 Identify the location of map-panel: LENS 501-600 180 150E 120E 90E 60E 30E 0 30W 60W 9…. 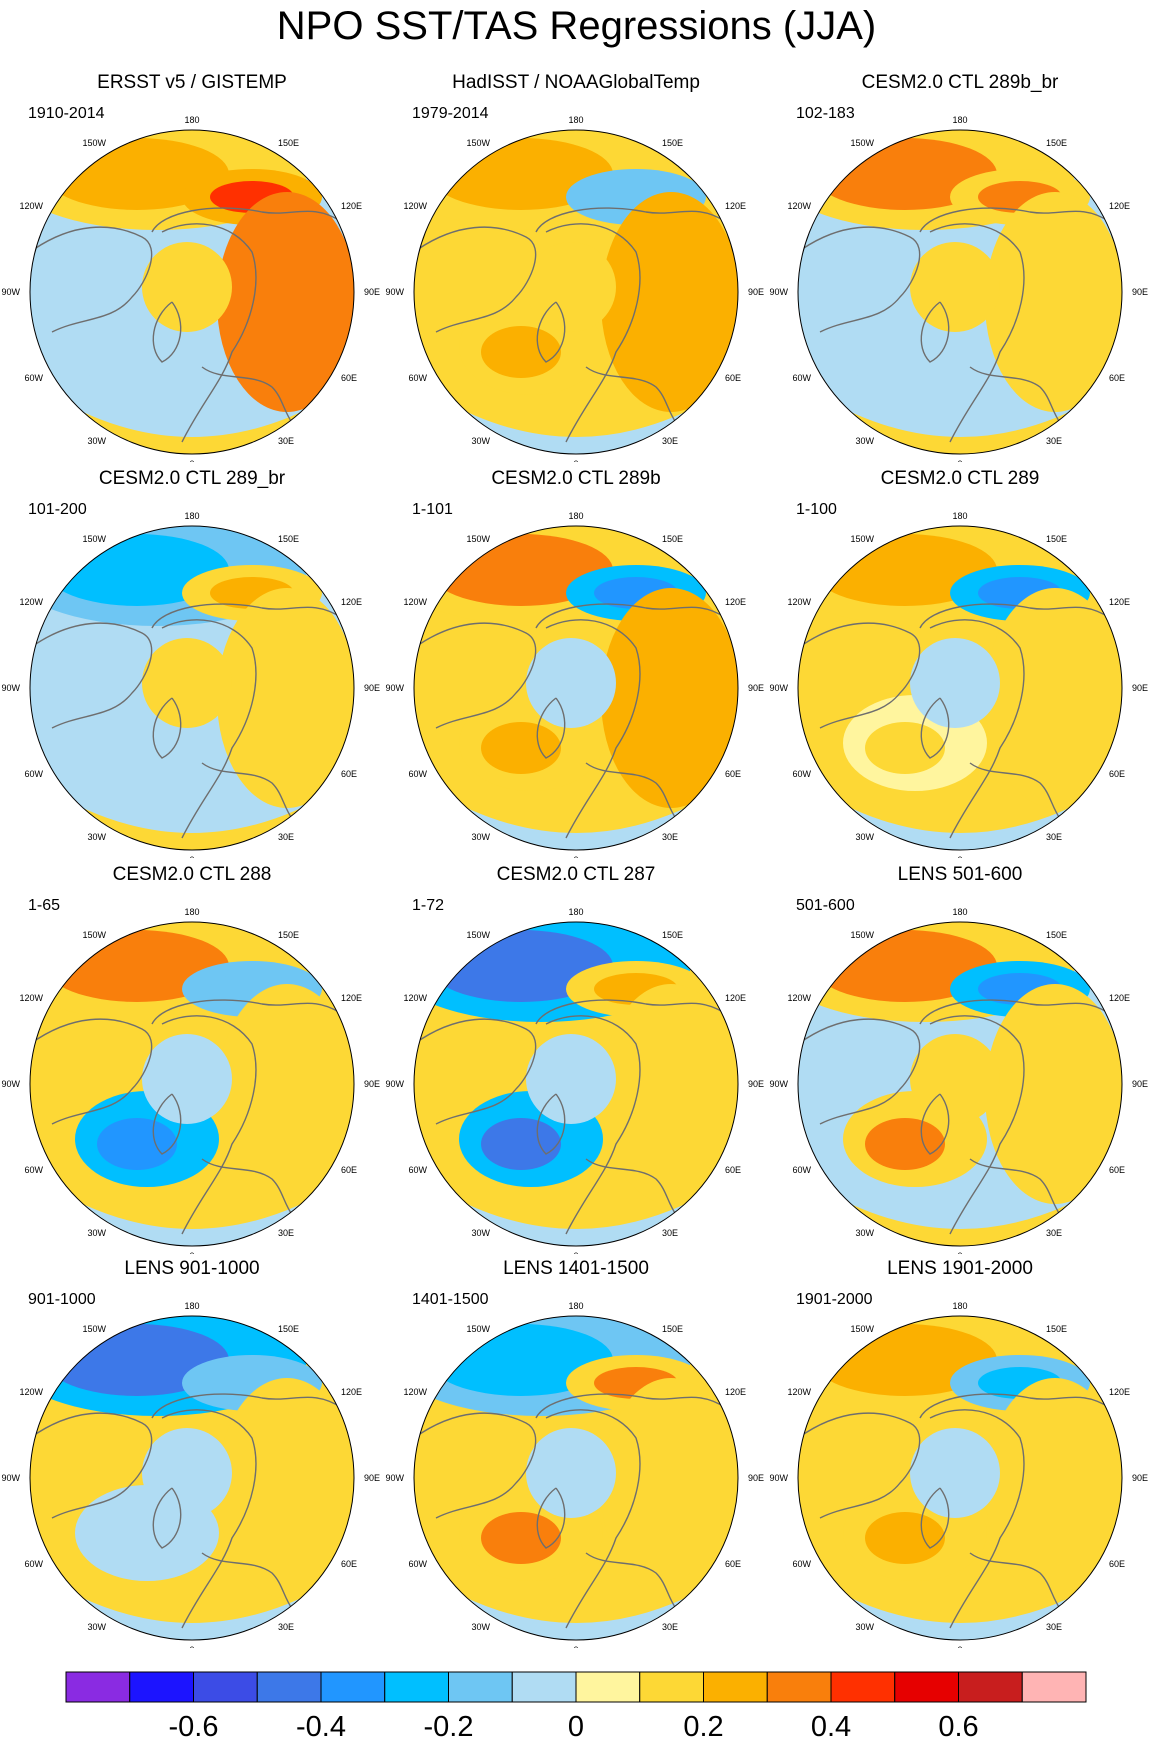
(960, 1059).